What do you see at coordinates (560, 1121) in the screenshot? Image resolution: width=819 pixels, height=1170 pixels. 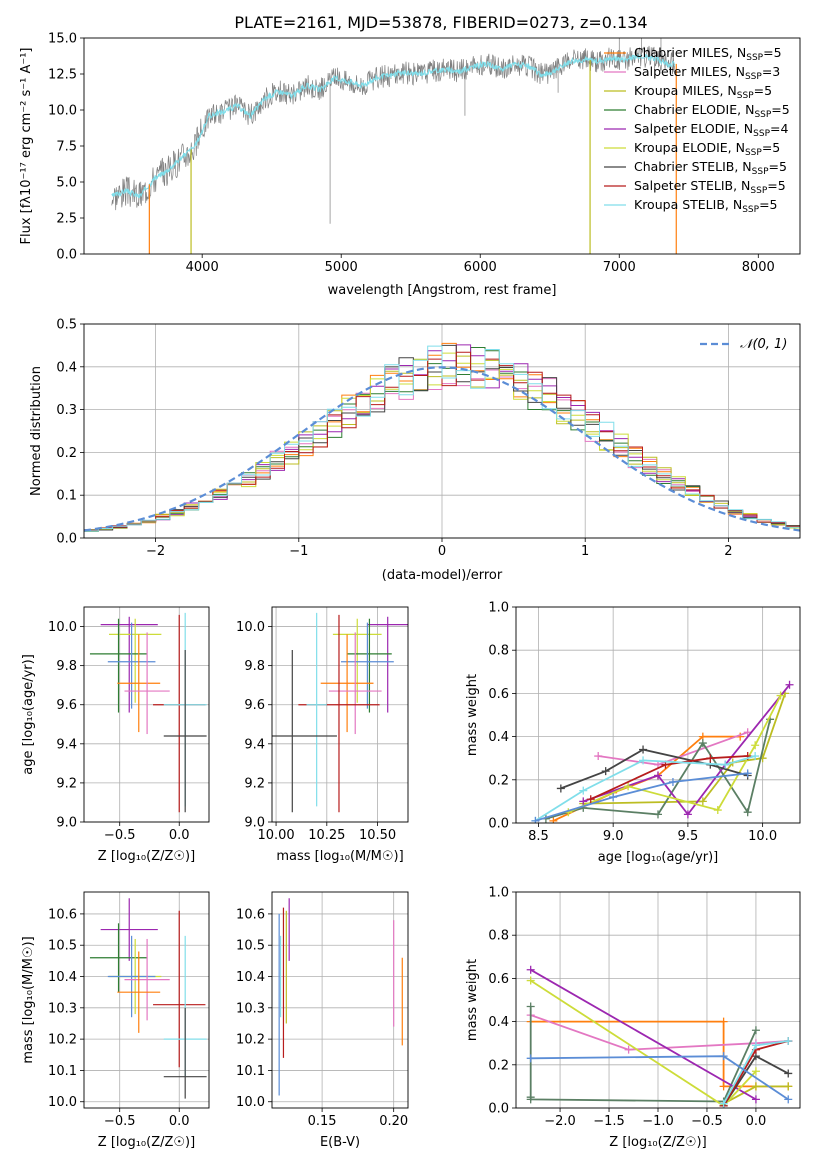 I see `x-tick-label: −2.0` at bounding box center [560, 1121].